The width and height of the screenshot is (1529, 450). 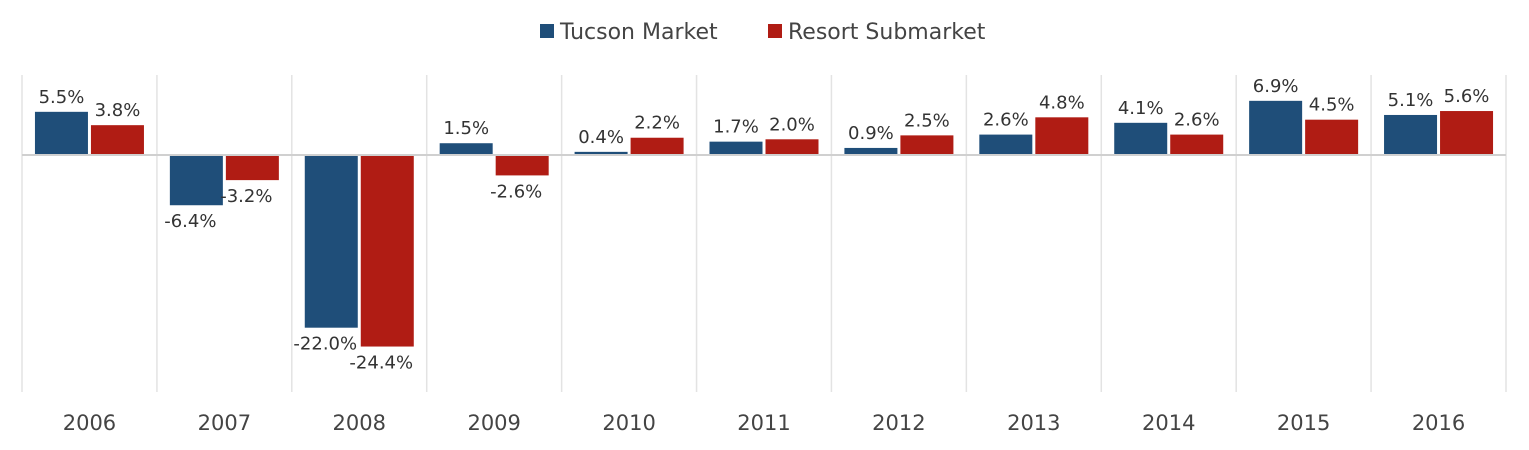 What do you see at coordinates (775, 31) in the screenshot?
I see `legend-swatch-resort-submarket` at bounding box center [775, 31].